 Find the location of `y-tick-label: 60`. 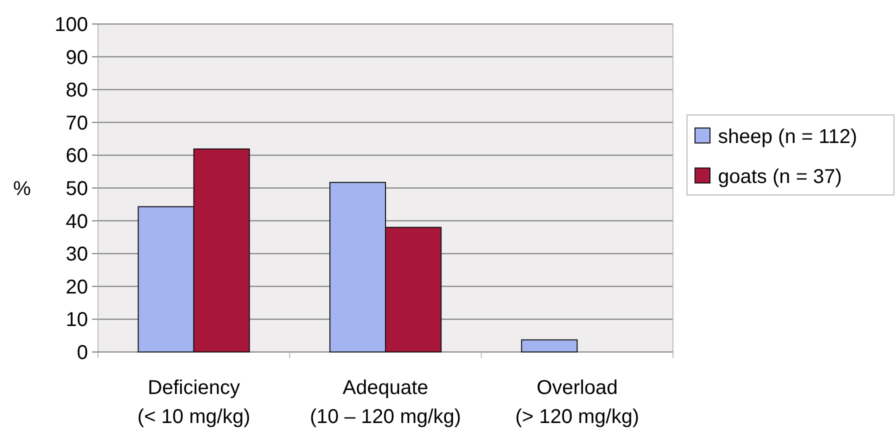

y-tick-label: 60 is located at coordinates (77, 156).